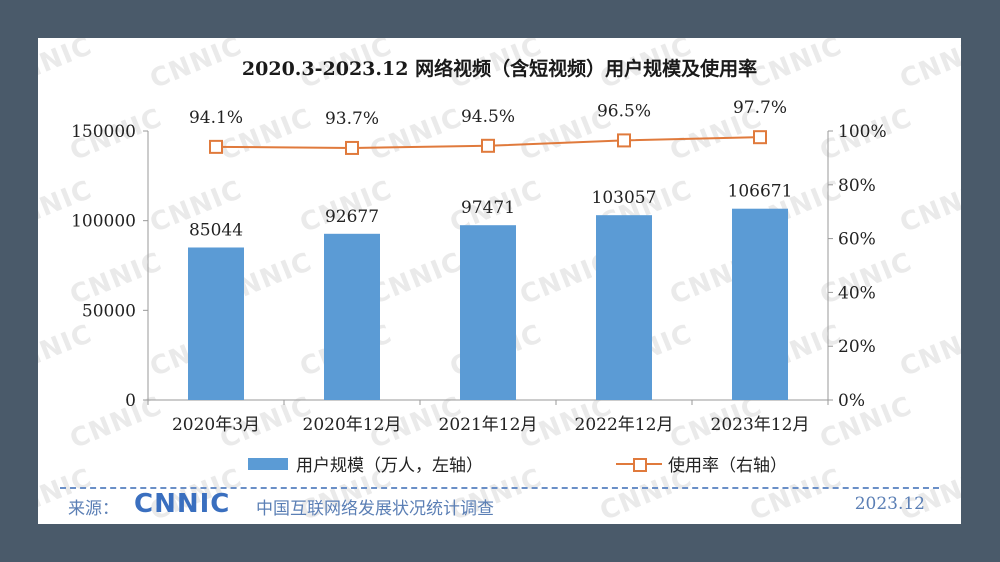 The width and height of the screenshot is (1000, 562). What do you see at coordinates (727, 466) in the screenshot?
I see `legend-label-usage-rate: 使用率（右轴）` at bounding box center [727, 466].